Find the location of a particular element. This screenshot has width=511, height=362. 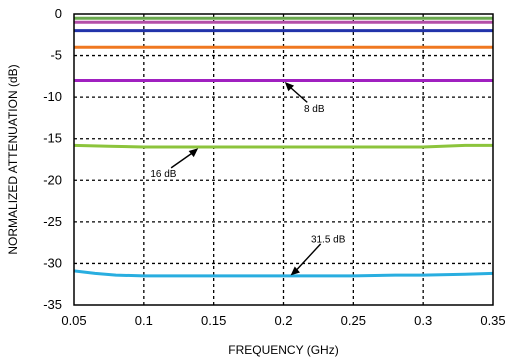

x-tick-label: 0.05 is located at coordinates (73, 320).